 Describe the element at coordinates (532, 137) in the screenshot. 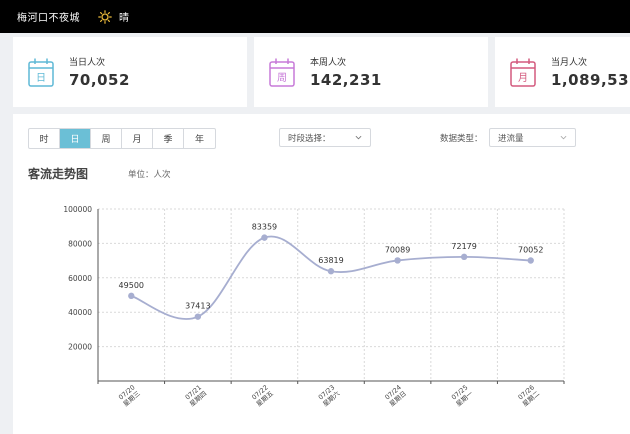

I see `data-type-select: 进流量` at that location.